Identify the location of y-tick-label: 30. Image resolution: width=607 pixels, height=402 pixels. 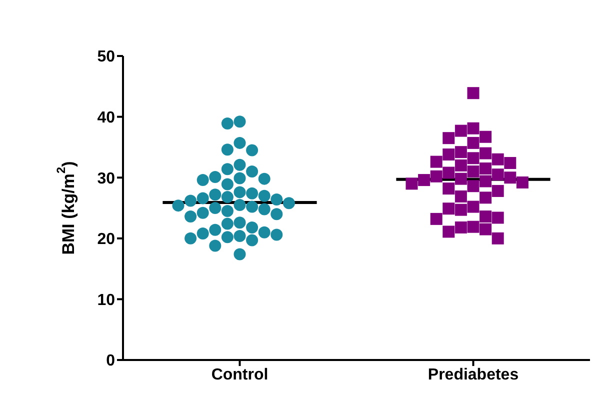
(106, 179).